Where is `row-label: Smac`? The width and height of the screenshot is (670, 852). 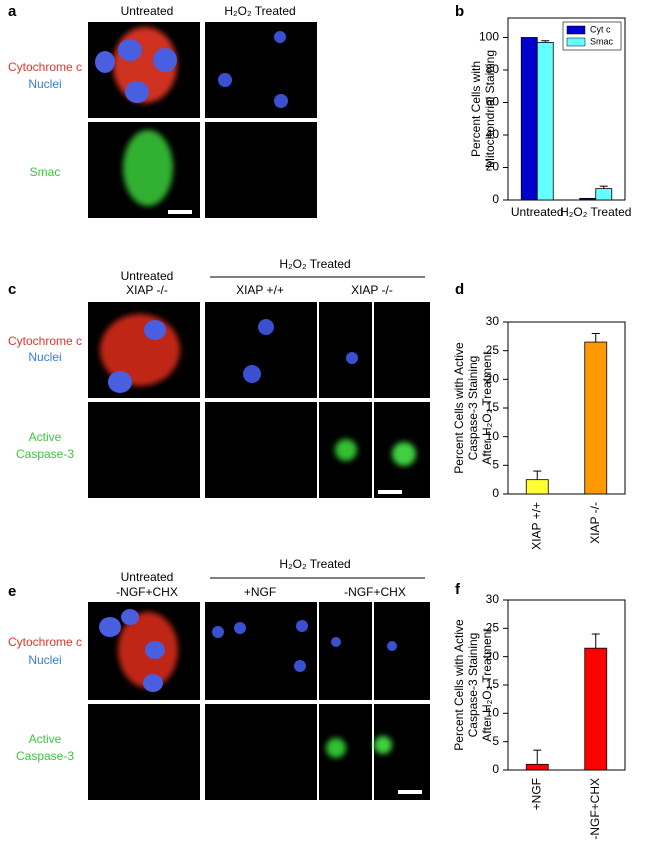 row-label: Smac is located at coordinates (45, 172).